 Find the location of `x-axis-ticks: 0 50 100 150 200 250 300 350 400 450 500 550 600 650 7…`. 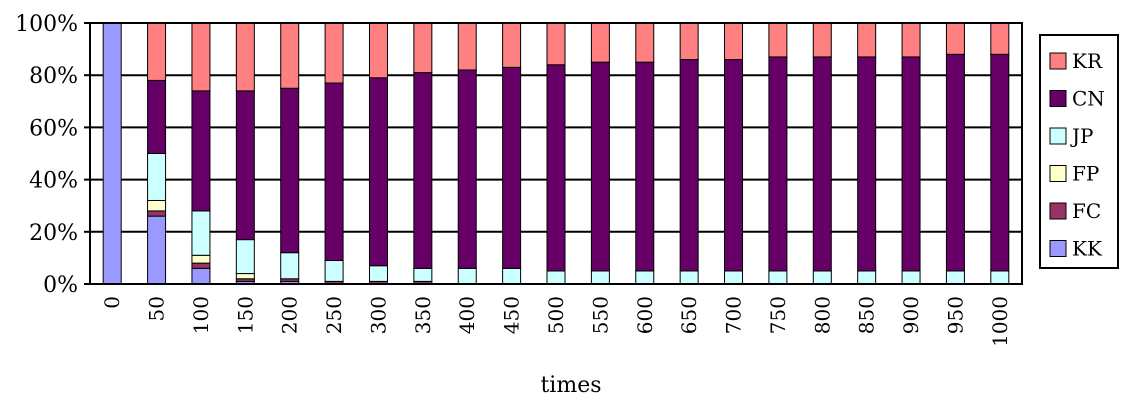

x-axis-ticks: 0 50 100 150 200 250 300 350 400 450 500 550 600 650 7… is located at coordinates (556, 321).